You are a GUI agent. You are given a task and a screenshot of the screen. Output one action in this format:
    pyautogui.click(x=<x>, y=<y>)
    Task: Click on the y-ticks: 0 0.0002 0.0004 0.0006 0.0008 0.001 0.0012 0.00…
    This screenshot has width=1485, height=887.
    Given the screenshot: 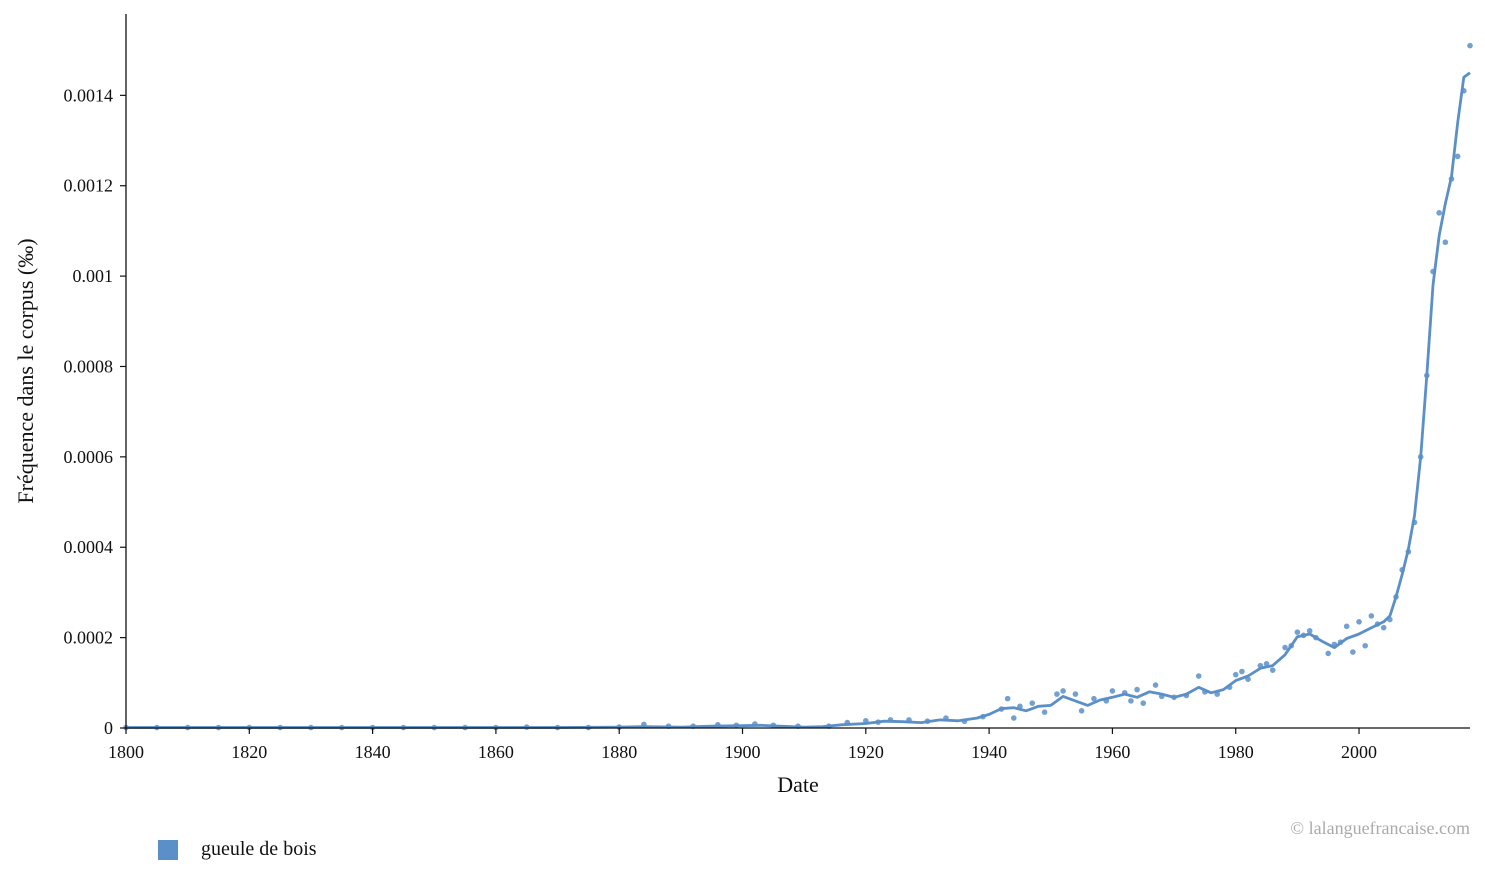 What is the action you would take?
    pyautogui.click(x=95, y=411)
    